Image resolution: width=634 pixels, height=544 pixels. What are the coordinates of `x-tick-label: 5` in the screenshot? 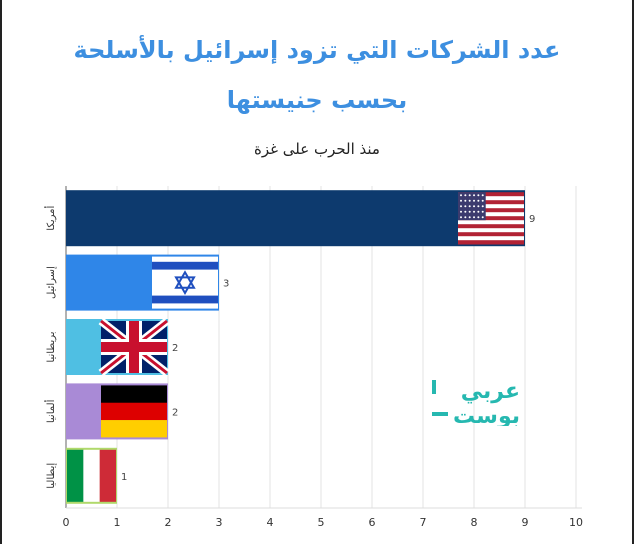 It's located at (321, 522).